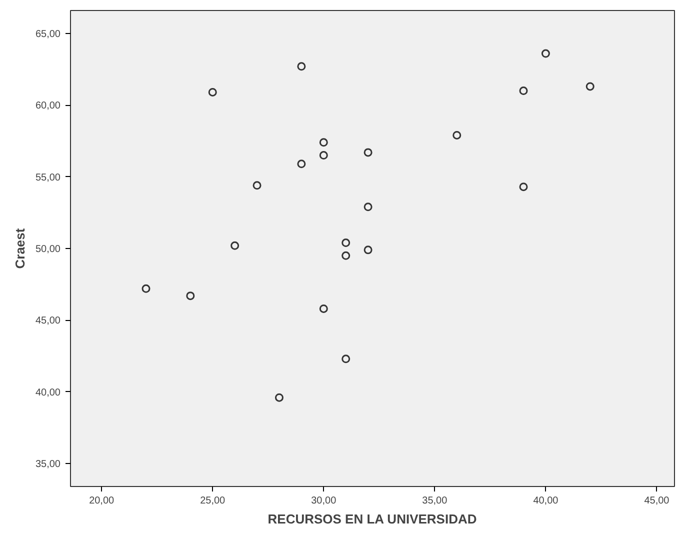  Describe the element at coordinates (372, 519) in the screenshot. I see `x-axis-title: RECURSOS EN LA UNIVERSIDAD` at that location.